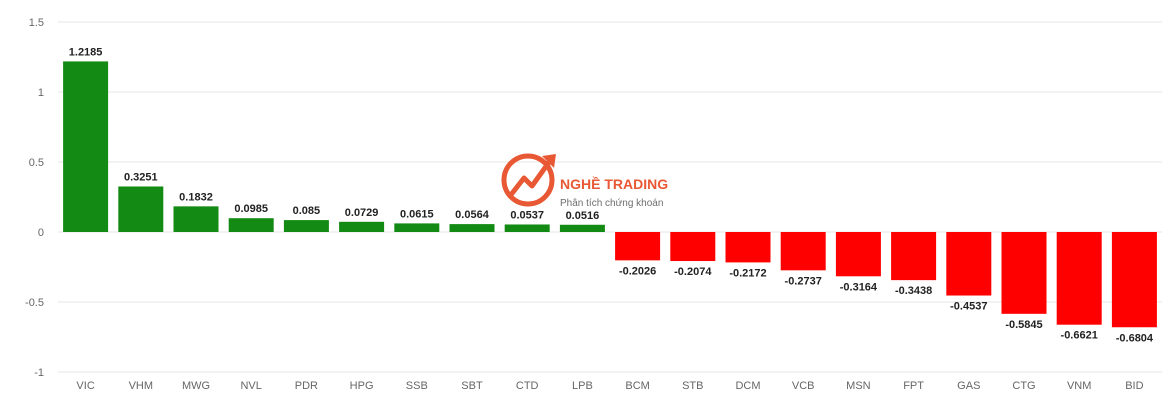 This screenshot has height=406, width=1170. Describe the element at coordinates (86, 146) in the screenshot. I see `bar-vic` at that location.